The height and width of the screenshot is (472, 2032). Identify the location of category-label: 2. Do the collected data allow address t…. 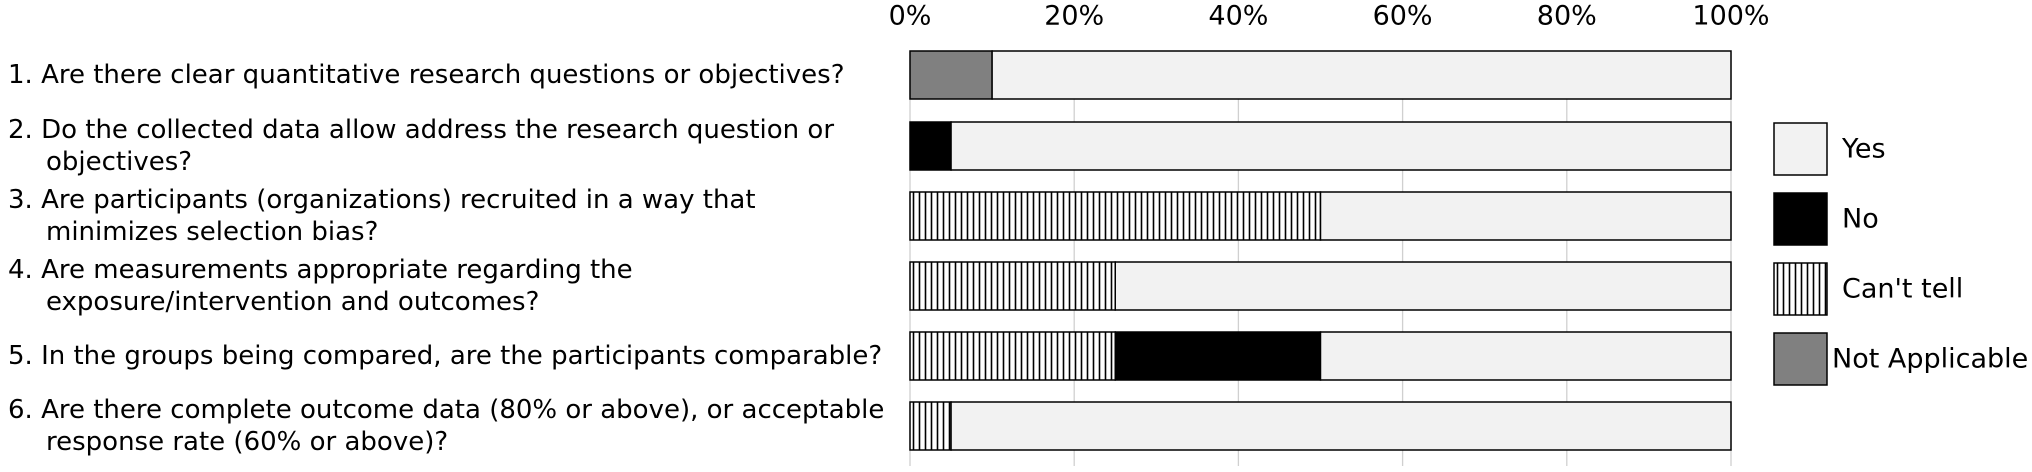
(448, 146).